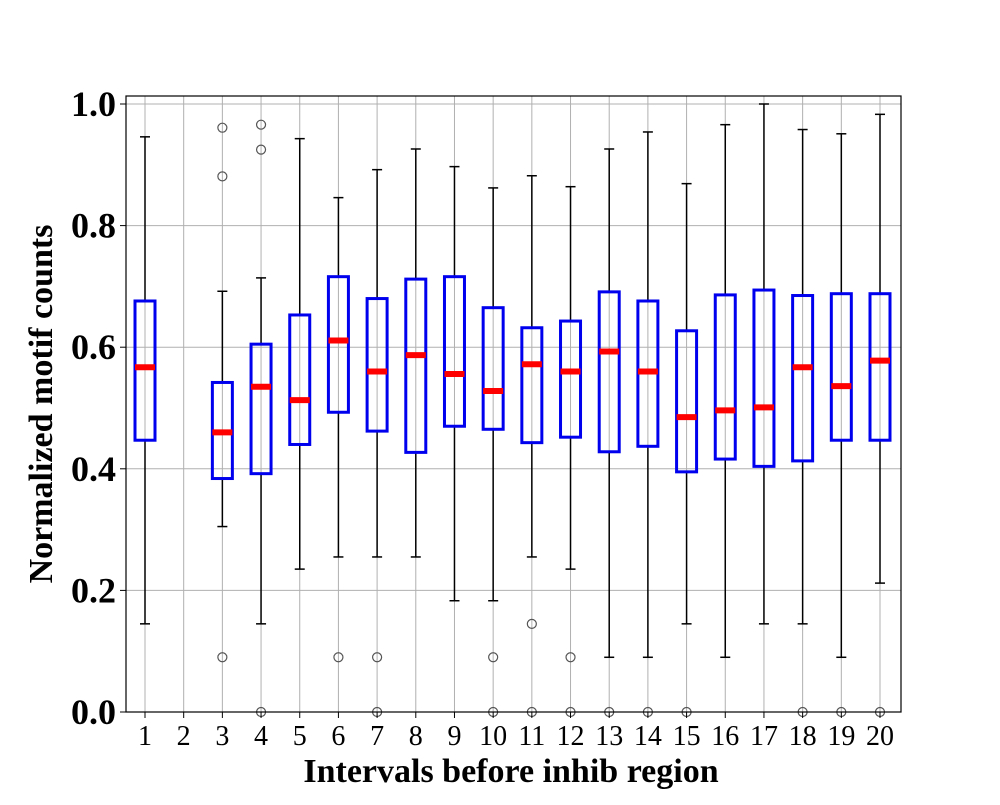 The width and height of the screenshot is (1000, 805). I want to click on x-tick-label: 9, so click(454, 736).